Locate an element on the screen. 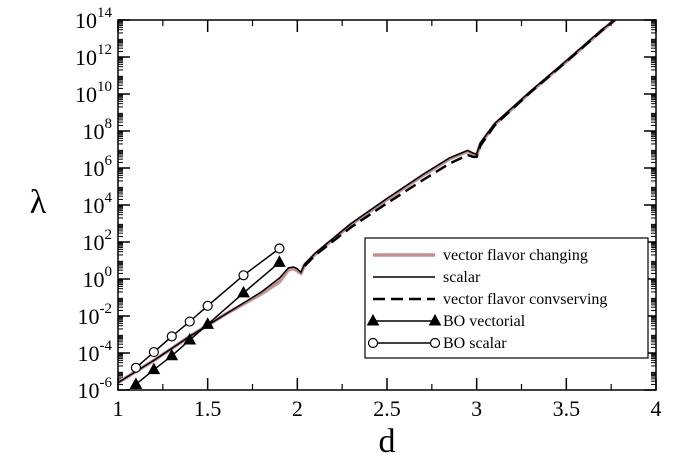 The image size is (688, 462). legend-label: vector flavor convserving is located at coordinates (525, 299).